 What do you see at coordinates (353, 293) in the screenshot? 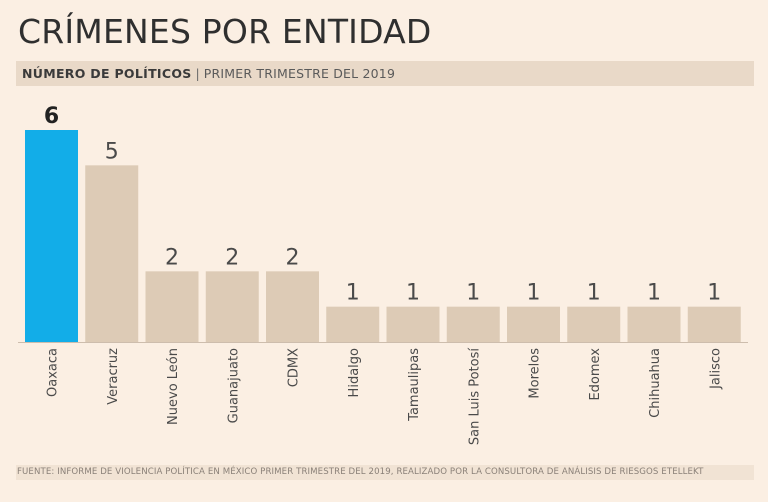
I see `data-label-6: 1` at bounding box center [353, 293].